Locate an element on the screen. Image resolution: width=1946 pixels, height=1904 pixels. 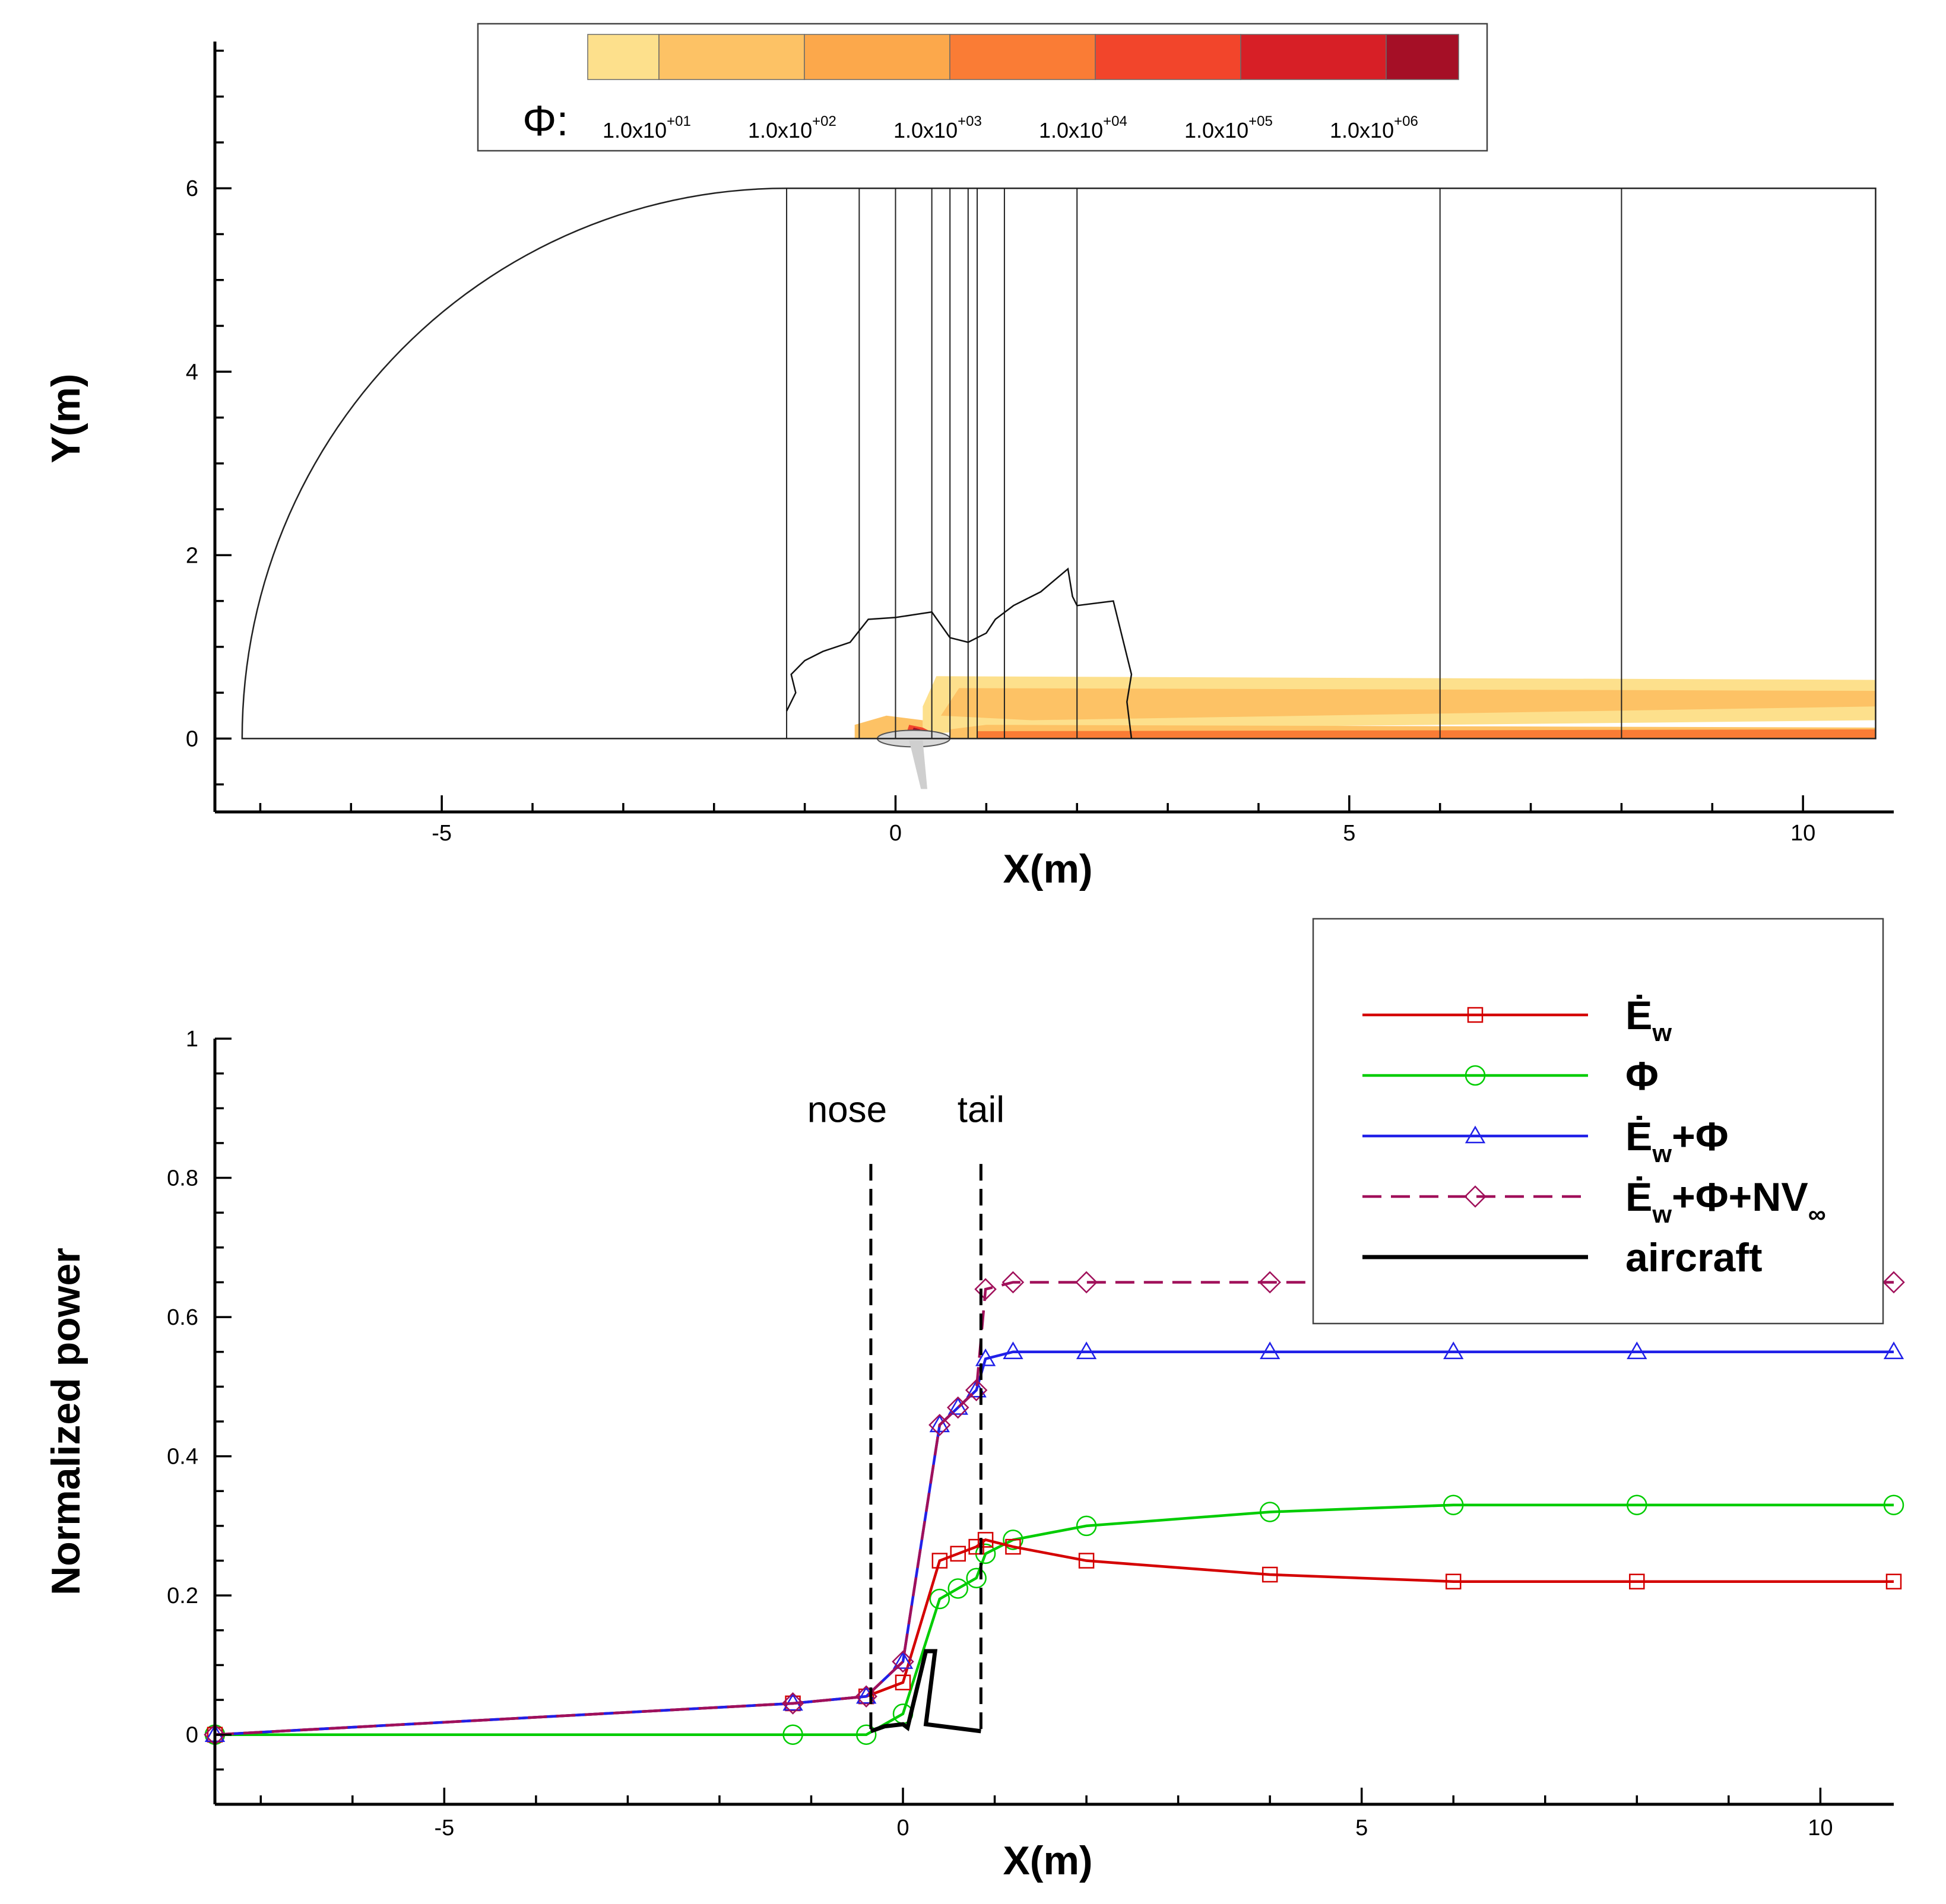
y-tick-label-power: 0.4 is located at coordinates (182, 1457).